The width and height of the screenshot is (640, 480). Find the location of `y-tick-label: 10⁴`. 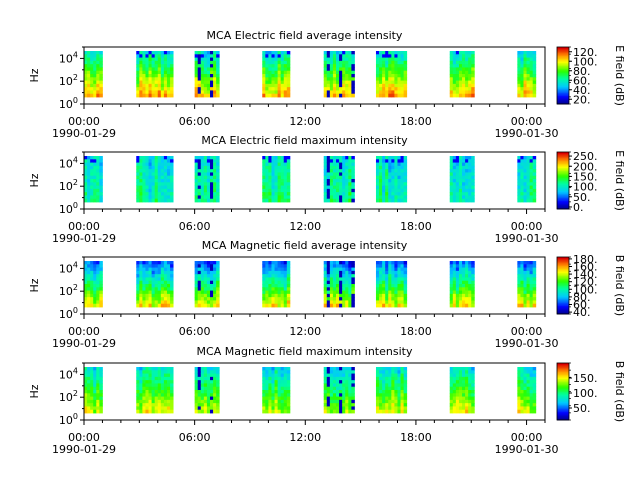

y-tick-label: 10⁴ is located at coordinates (68, 57).